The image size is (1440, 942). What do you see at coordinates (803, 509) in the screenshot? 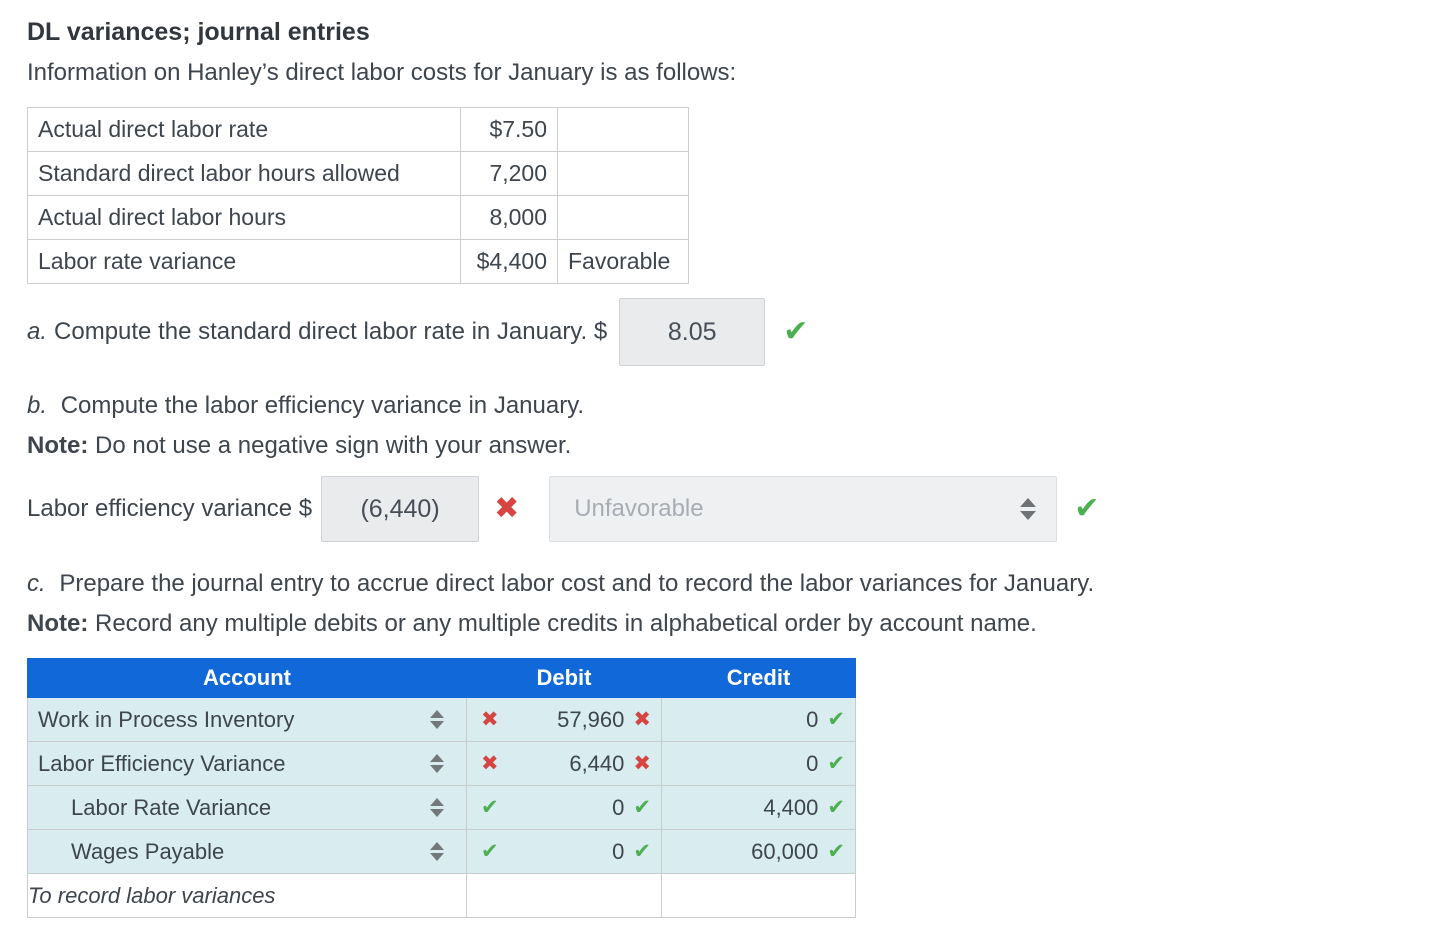
I see `variance-direction-select: Unfavorable` at bounding box center [803, 509].